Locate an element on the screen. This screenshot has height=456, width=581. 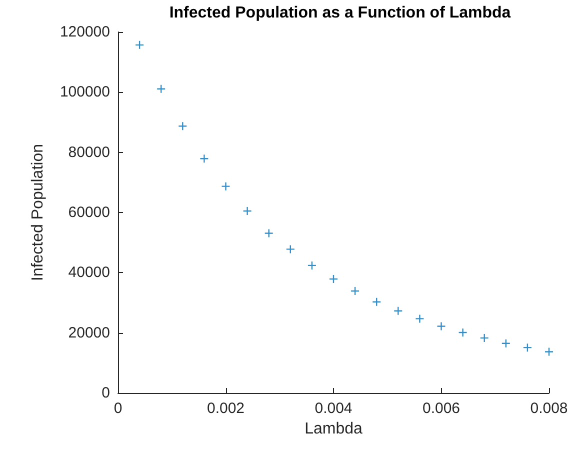
x-tick-label: 0 is located at coordinates (118, 408).